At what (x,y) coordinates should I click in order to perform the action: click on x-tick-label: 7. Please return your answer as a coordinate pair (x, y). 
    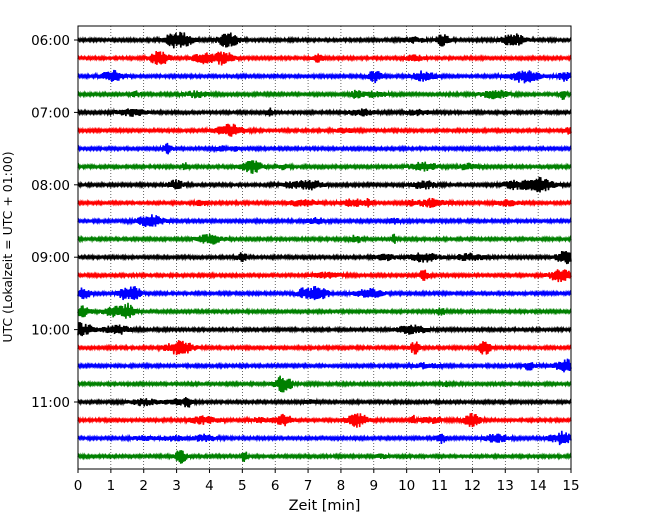
    Looking at the image, I should click on (308, 486).